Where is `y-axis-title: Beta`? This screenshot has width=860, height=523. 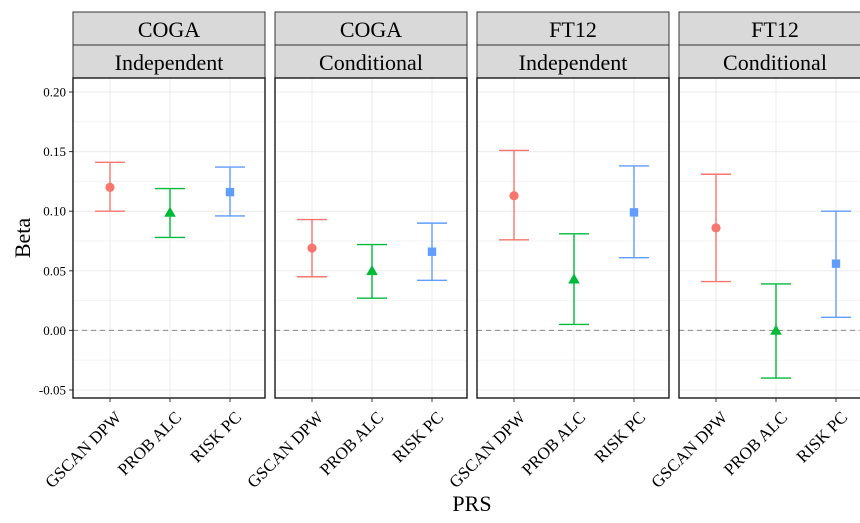 y-axis-title: Beta is located at coordinates (22, 238).